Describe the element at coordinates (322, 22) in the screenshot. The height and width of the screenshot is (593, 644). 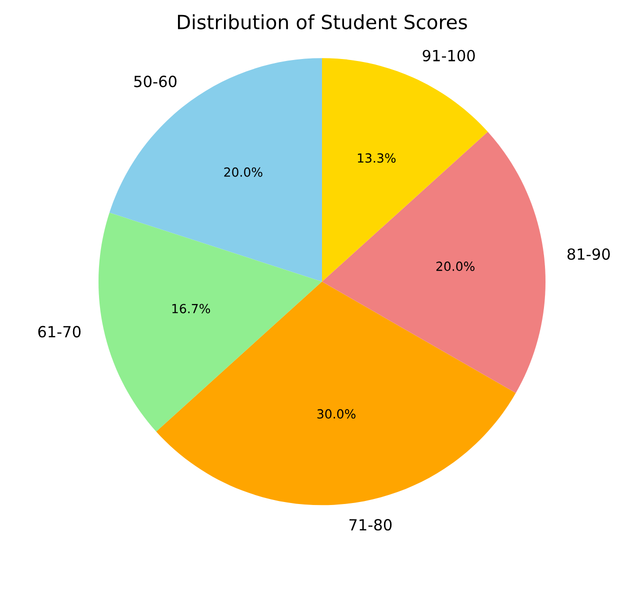
I see `chart-title: Distribution of Student Scores` at that location.